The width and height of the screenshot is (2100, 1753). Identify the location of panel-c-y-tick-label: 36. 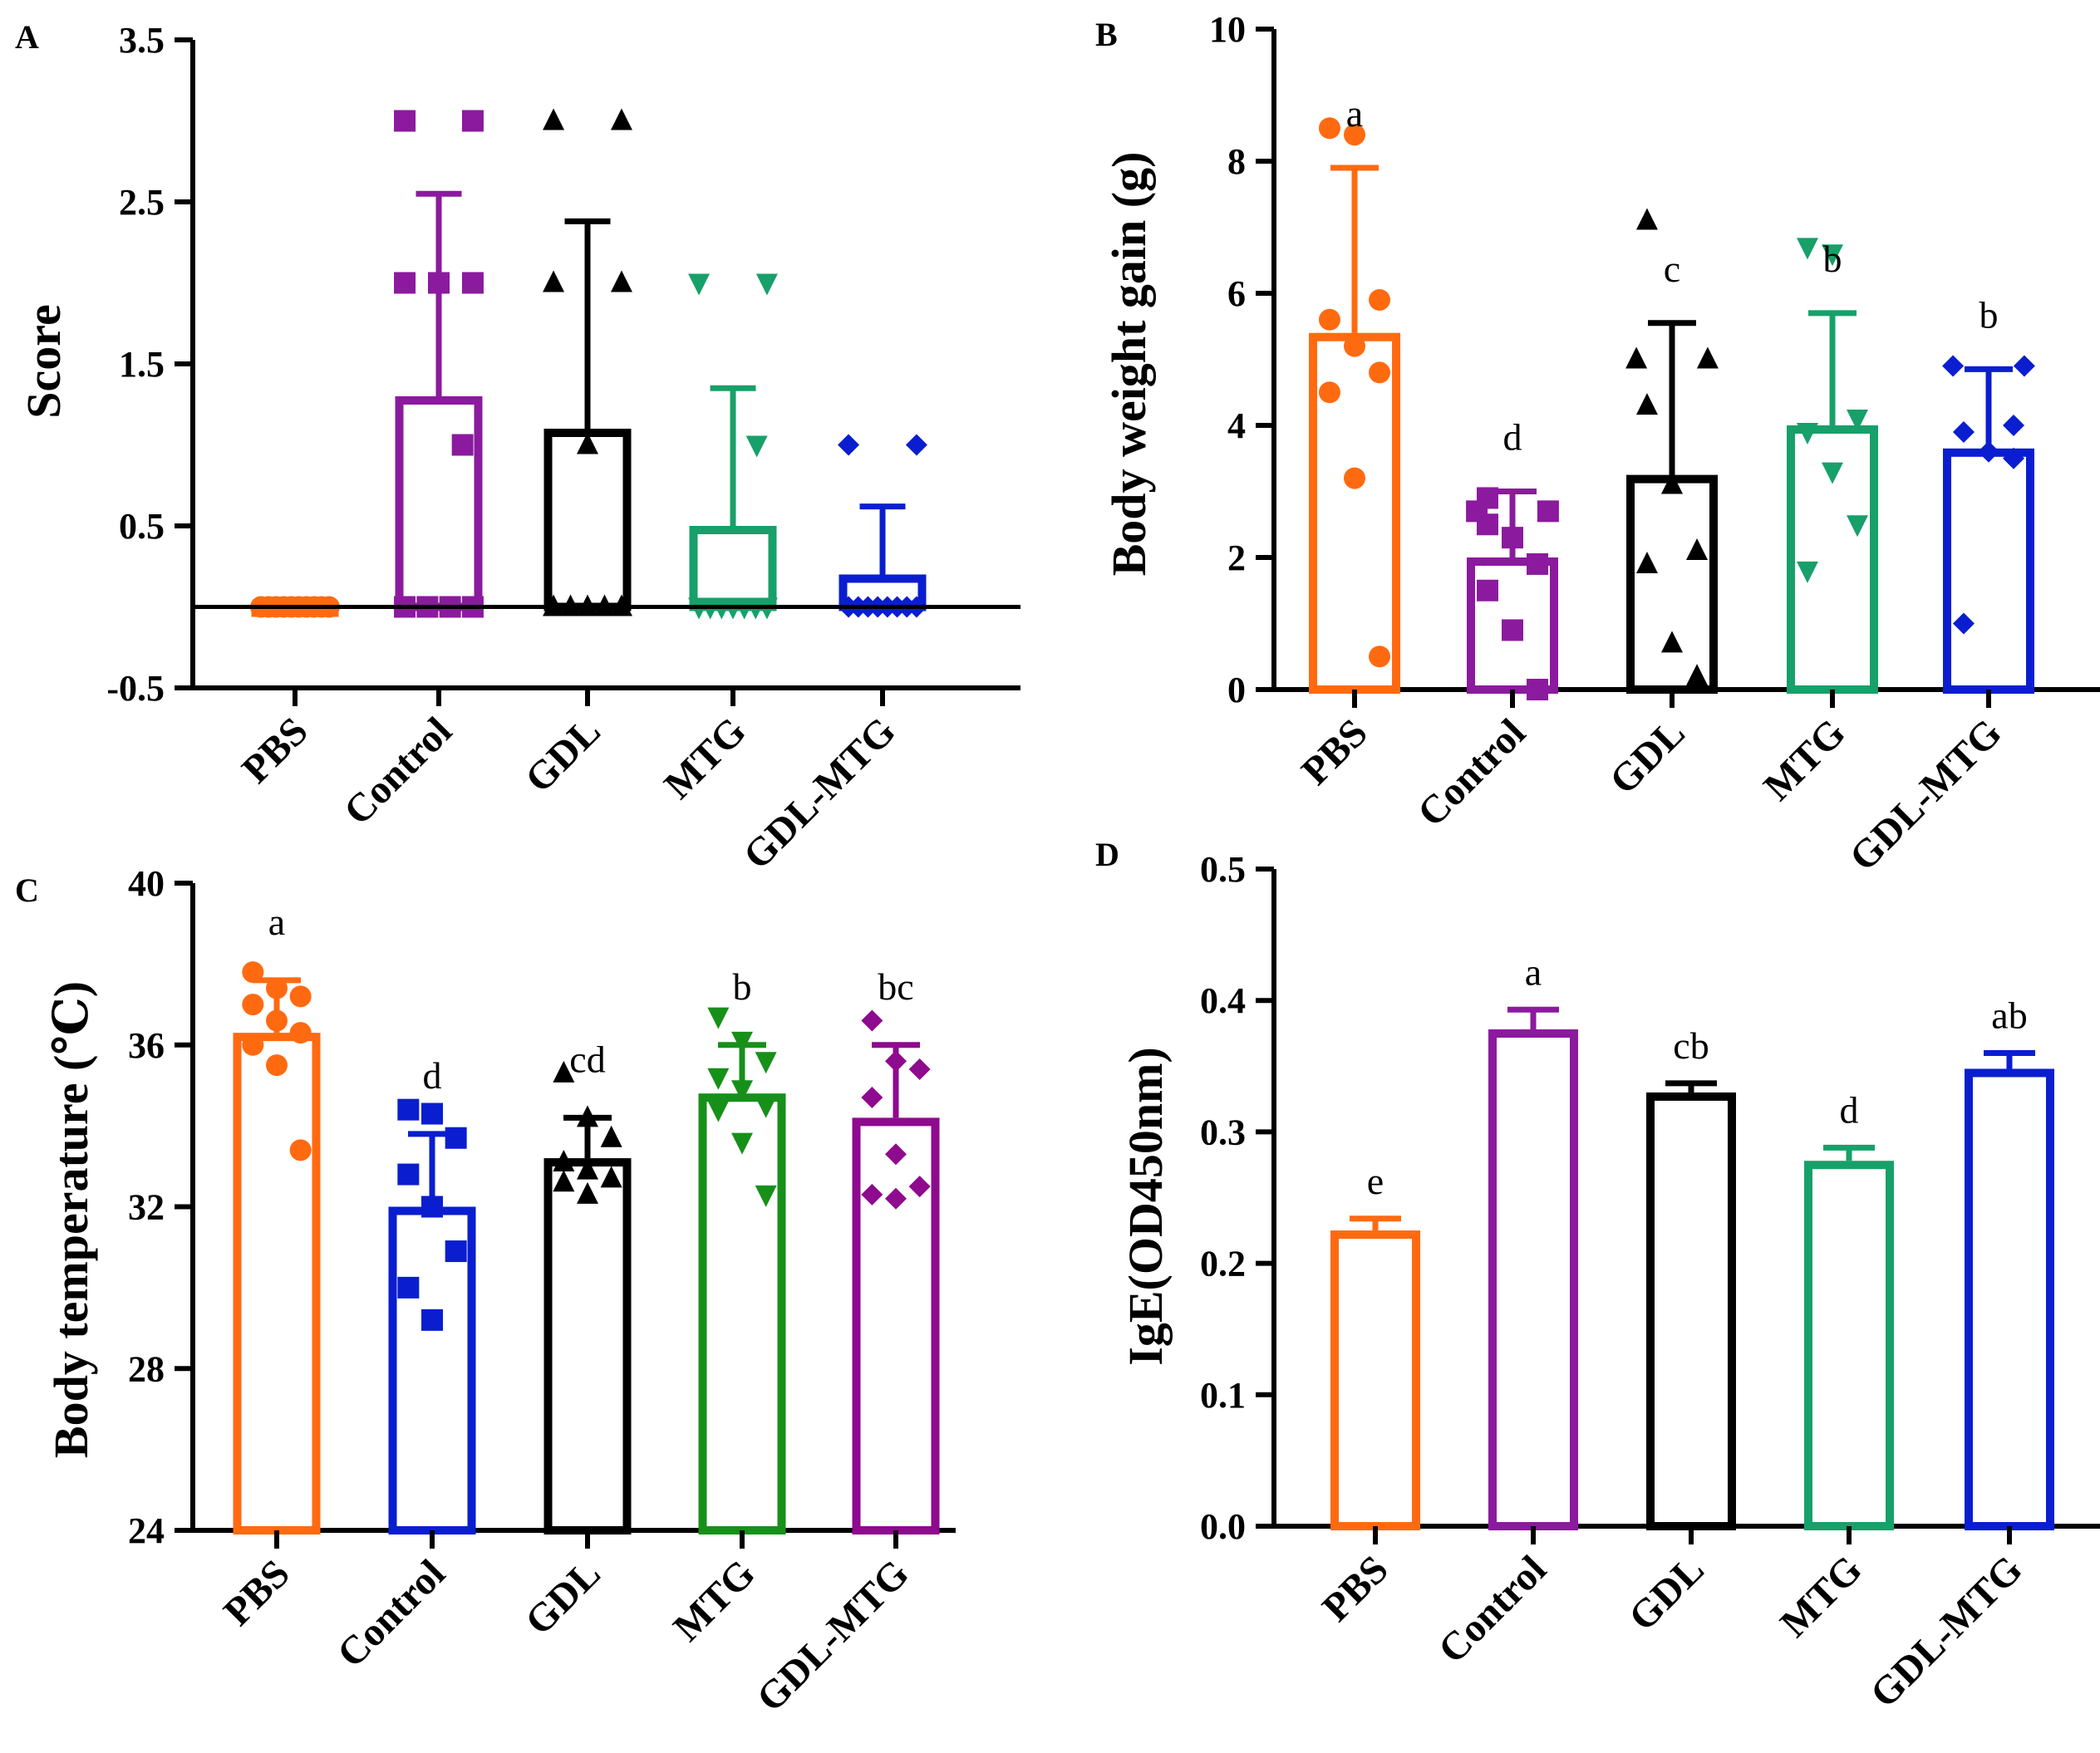
(146, 1045).